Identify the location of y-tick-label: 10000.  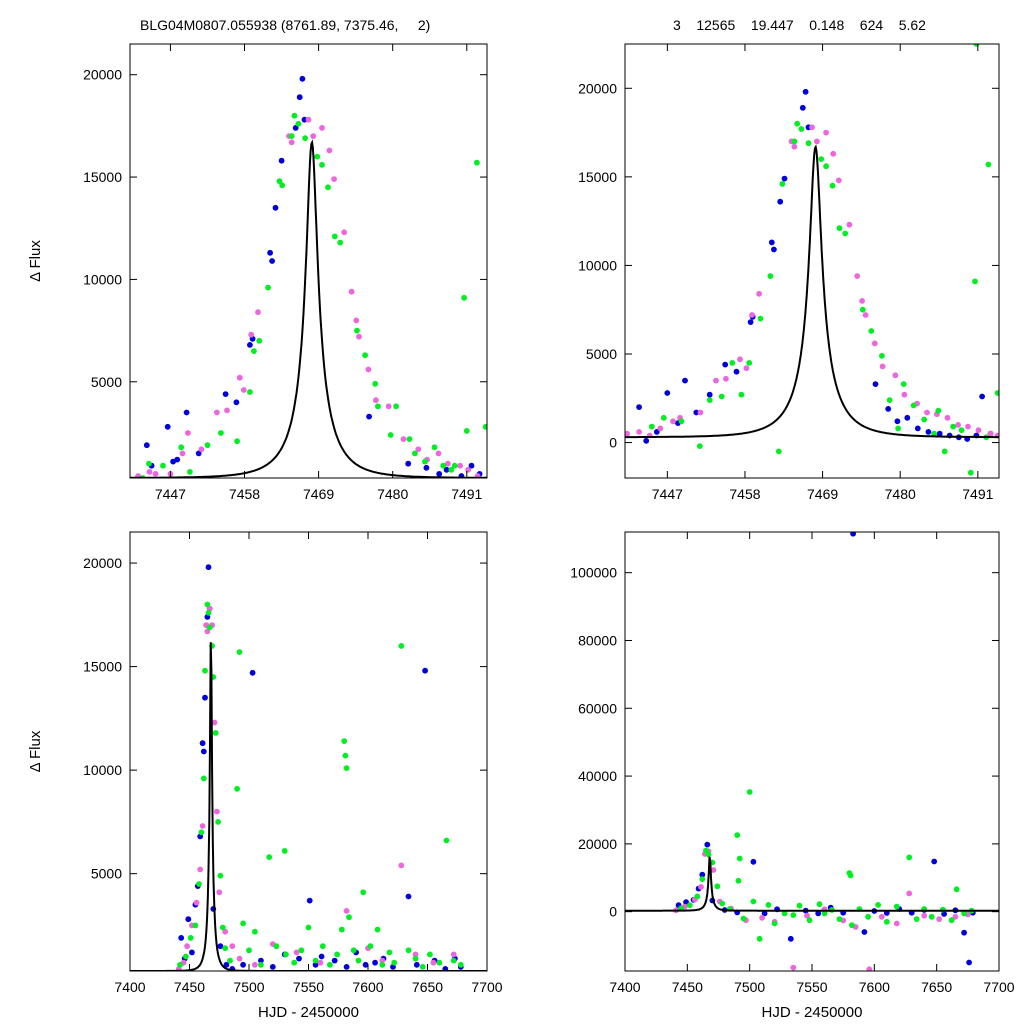
(102, 770).